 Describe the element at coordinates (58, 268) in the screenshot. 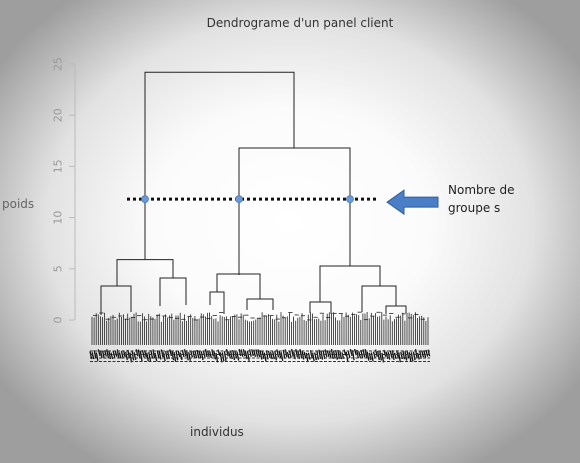

I see `y-tick-label: 5` at that location.